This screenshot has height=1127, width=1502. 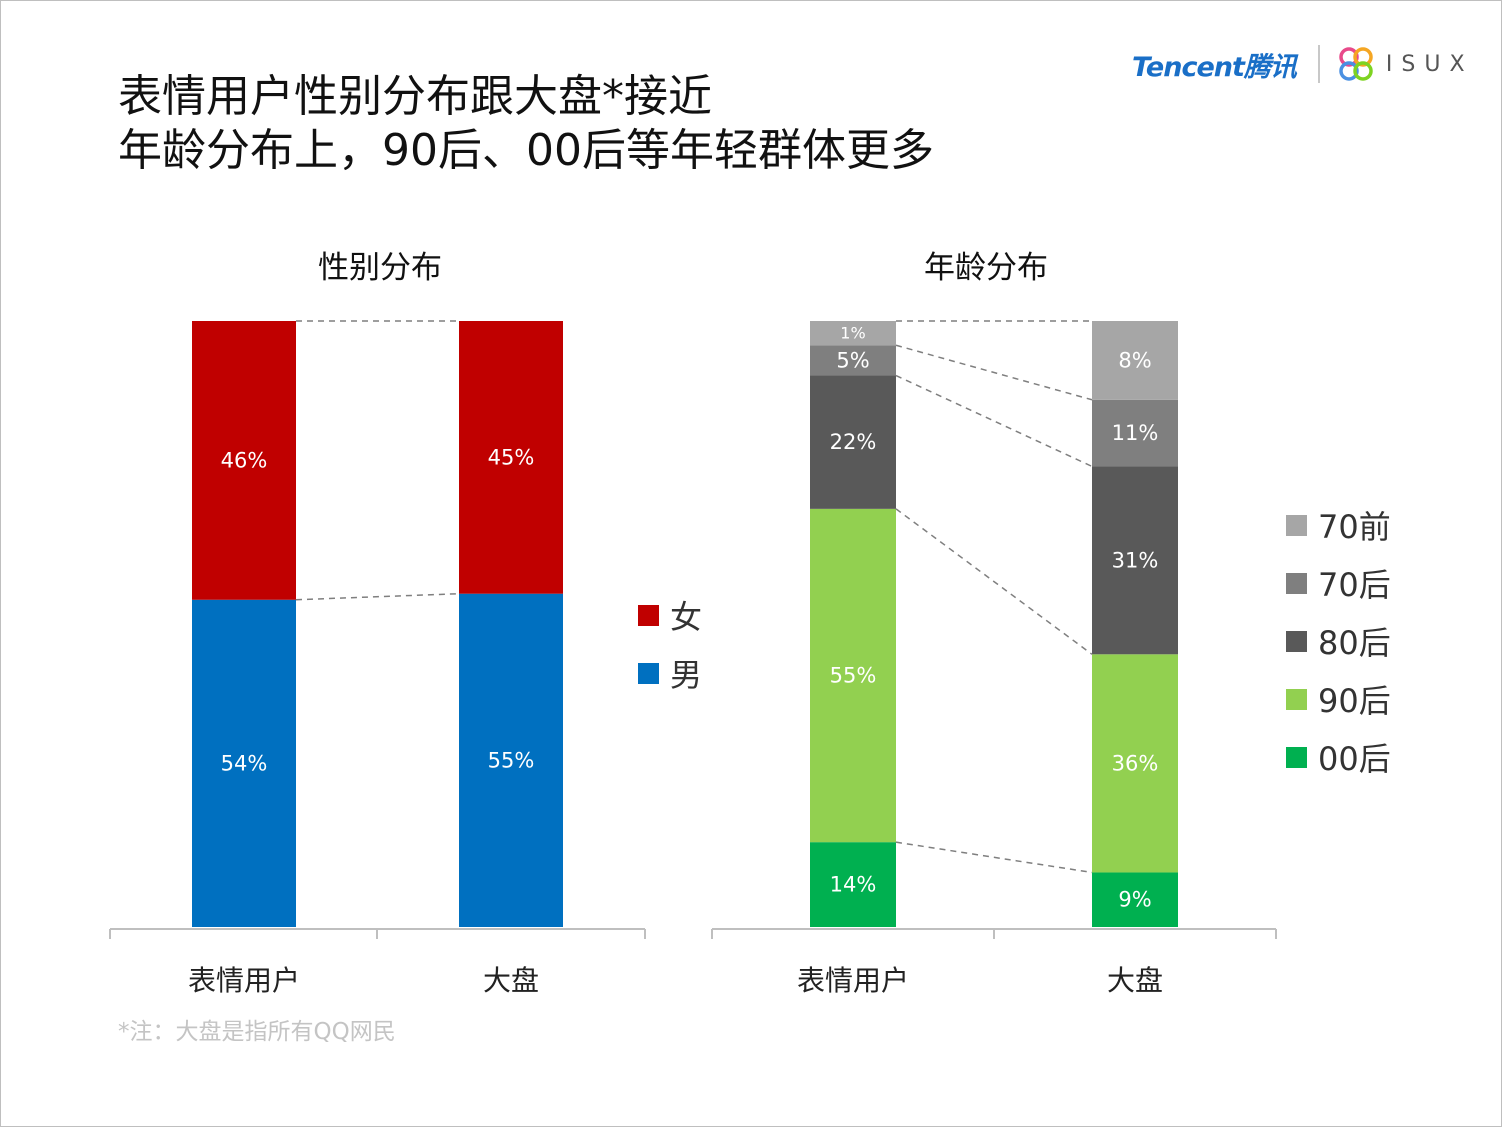 I want to click on legend-swatch-女, so click(x=648, y=615).